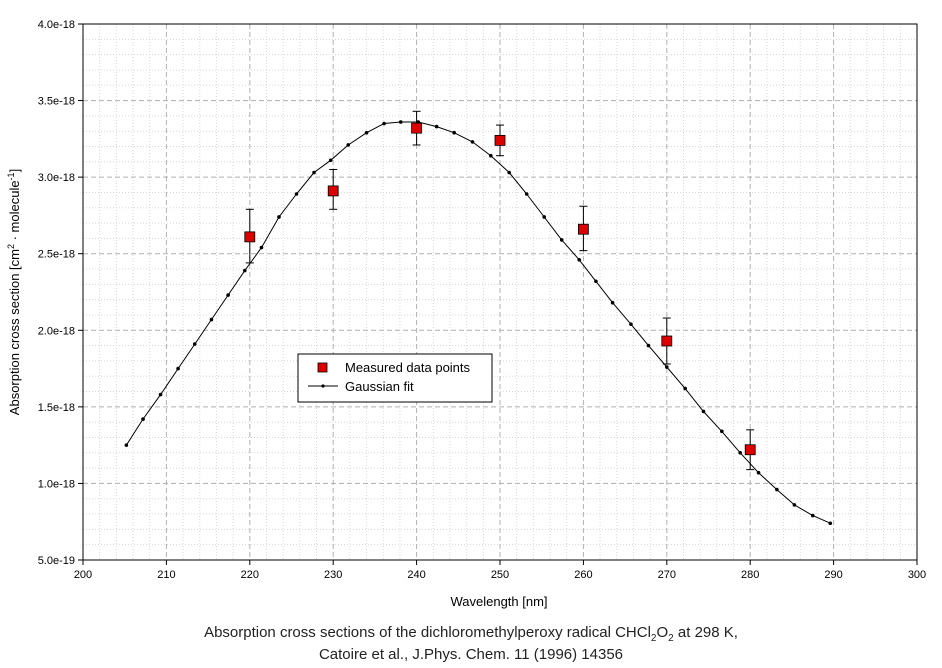 The width and height of the screenshot is (942, 668). Describe the element at coordinates (322, 367) in the screenshot. I see `legend-marker-measured` at that location.